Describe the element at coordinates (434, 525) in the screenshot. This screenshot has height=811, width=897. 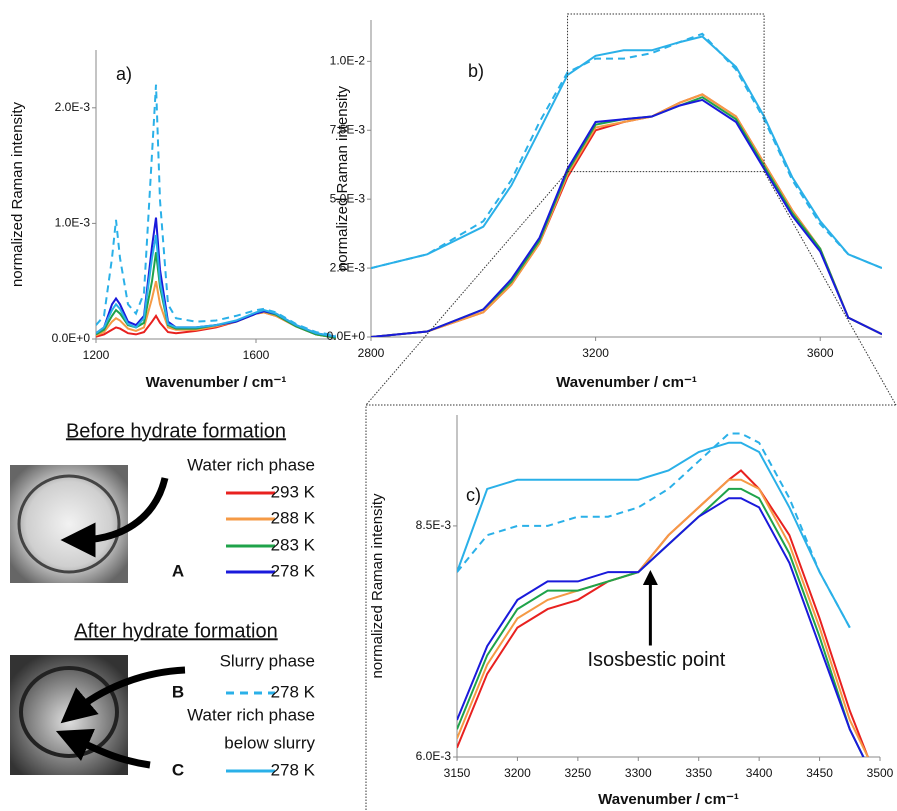
I see `y-tick-label: 8.5E-3` at that location.